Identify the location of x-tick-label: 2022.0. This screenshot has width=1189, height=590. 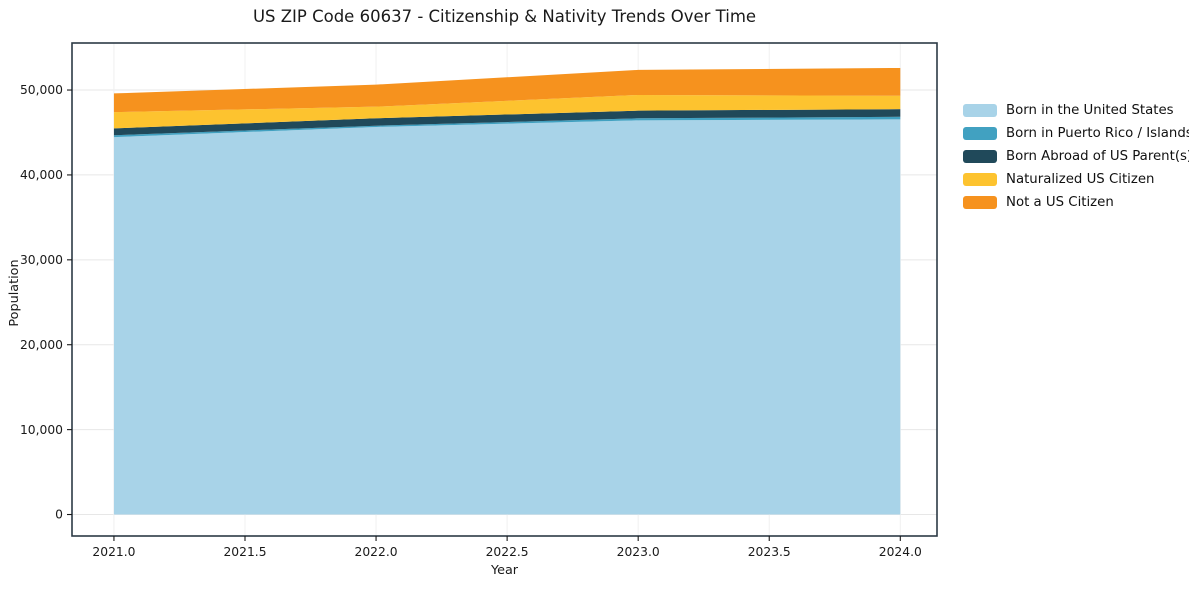
(376, 552).